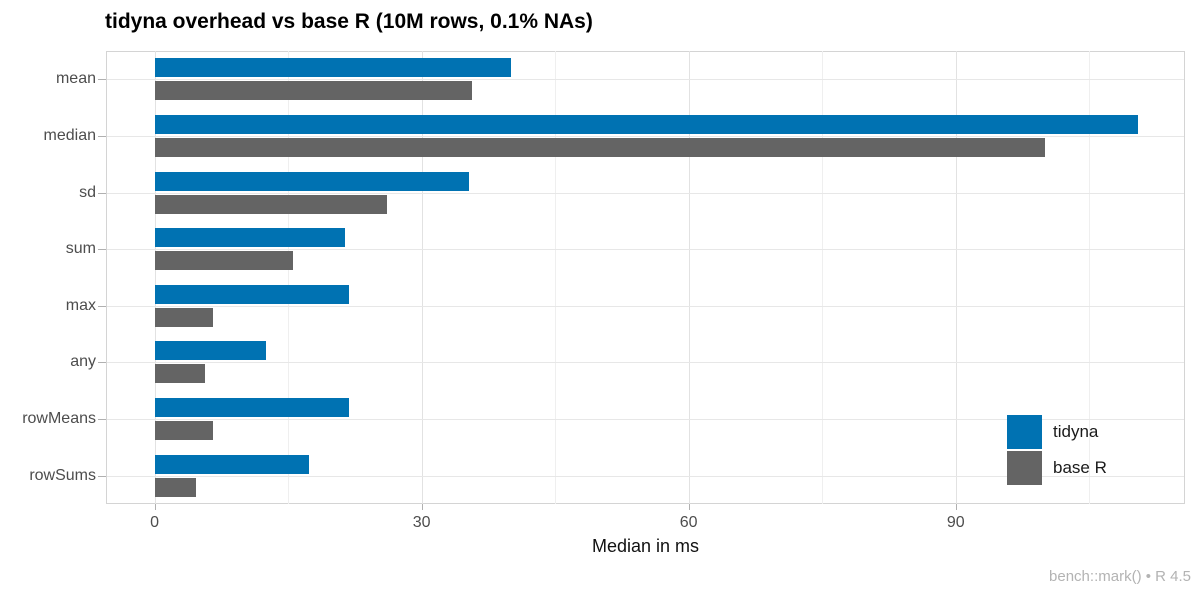 The image size is (1200, 600). I want to click on y-tick-label: rowSums, so click(62, 475).